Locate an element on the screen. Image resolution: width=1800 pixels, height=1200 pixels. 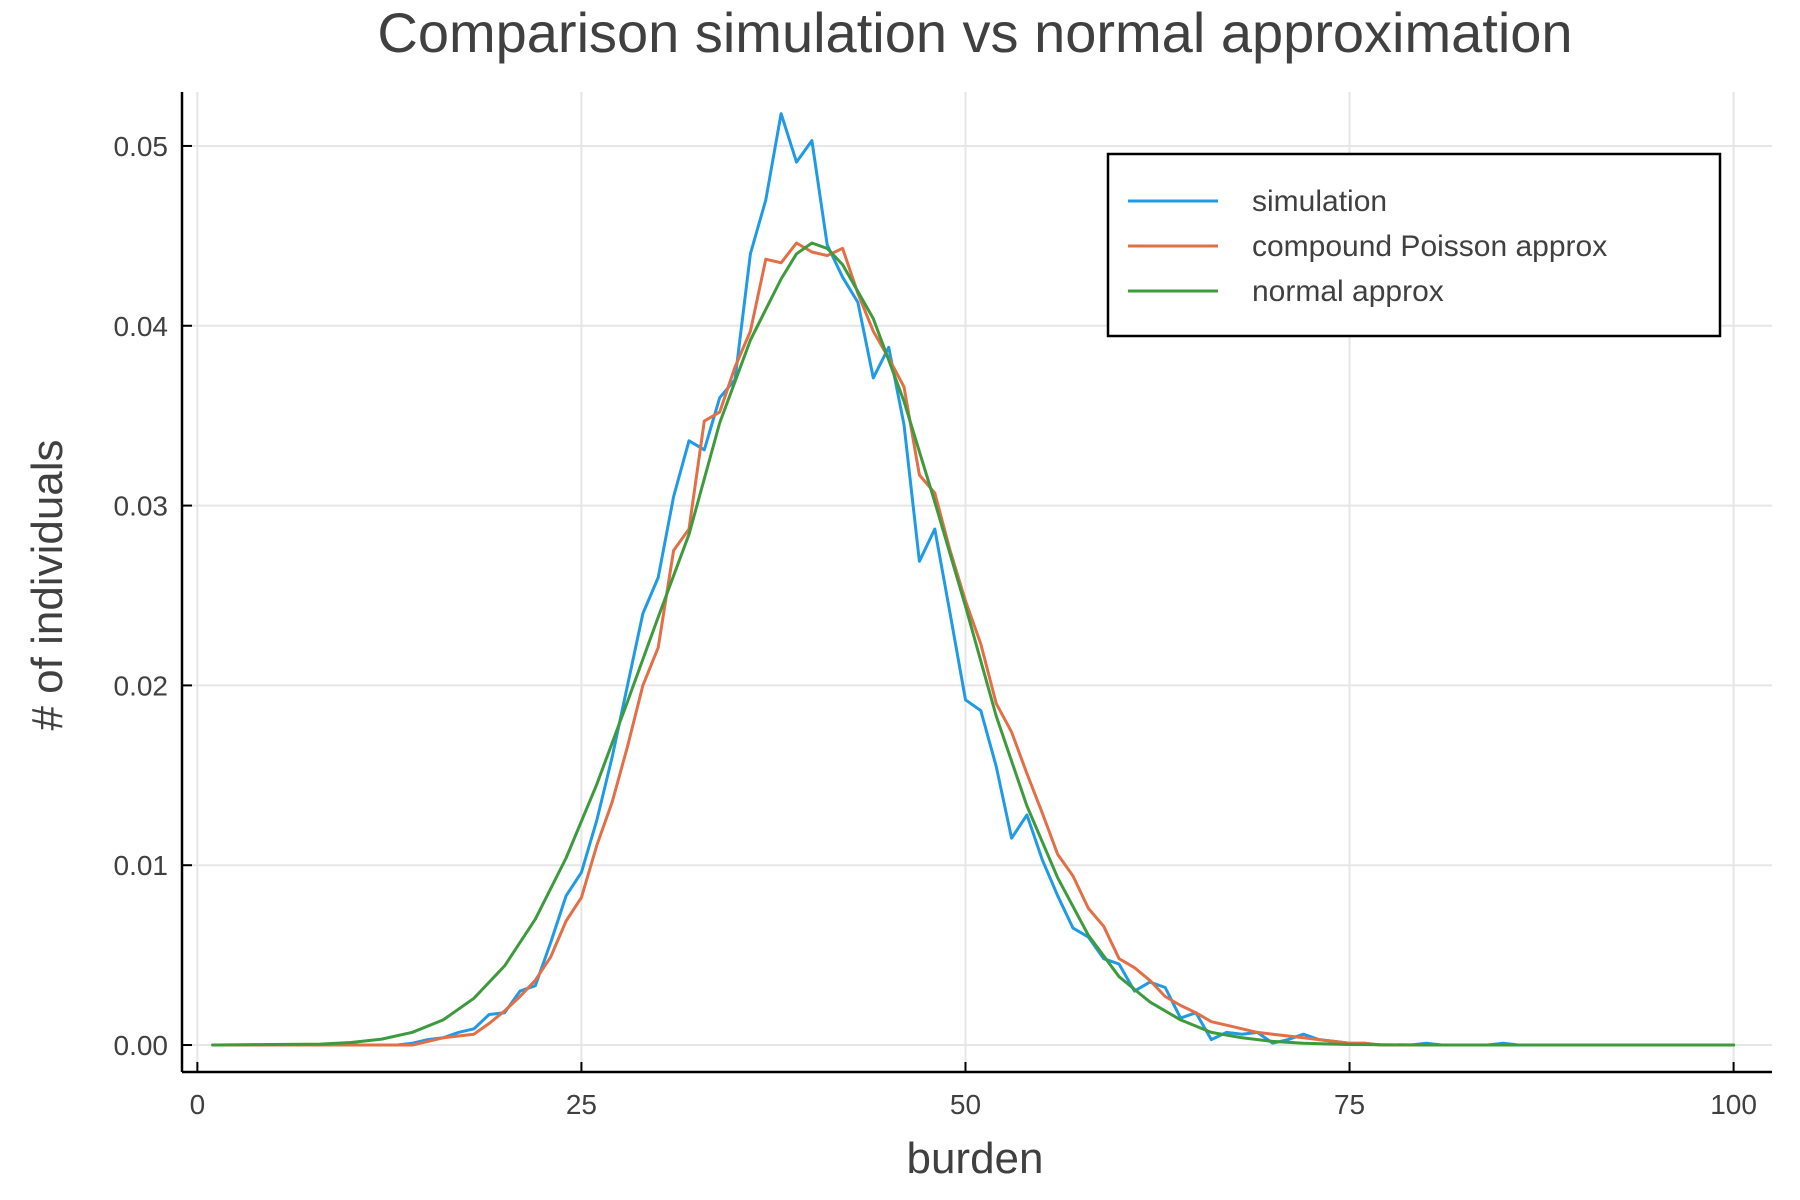
y-tick-label: 0.00 is located at coordinates (141, 1045).